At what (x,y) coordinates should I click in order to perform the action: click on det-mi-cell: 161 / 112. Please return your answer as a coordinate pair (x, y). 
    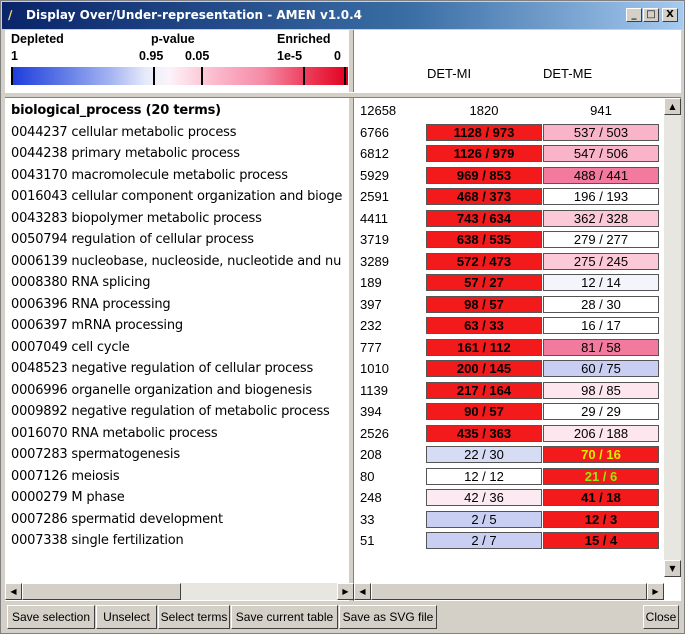
    Looking at the image, I should click on (484, 347).